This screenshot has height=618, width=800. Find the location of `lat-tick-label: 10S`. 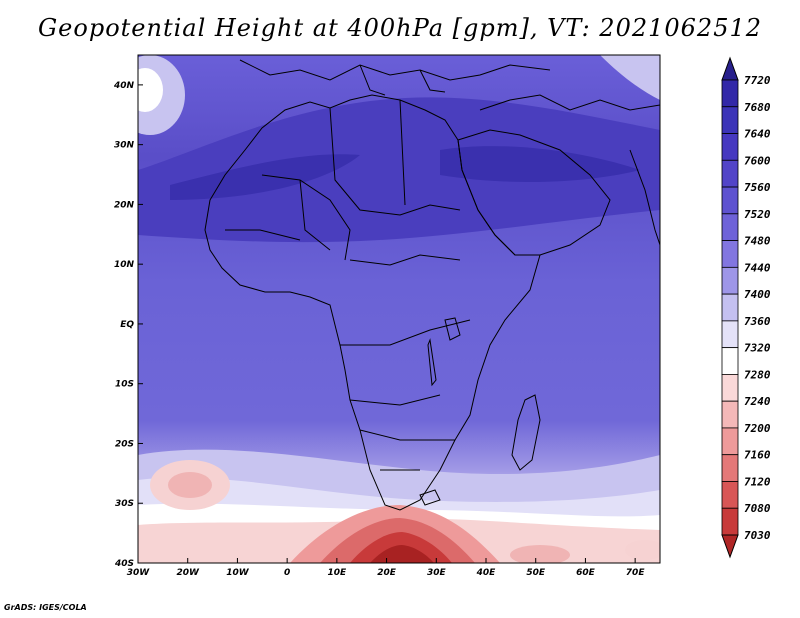

lat-tick-label: 10S is located at coordinates (124, 385).